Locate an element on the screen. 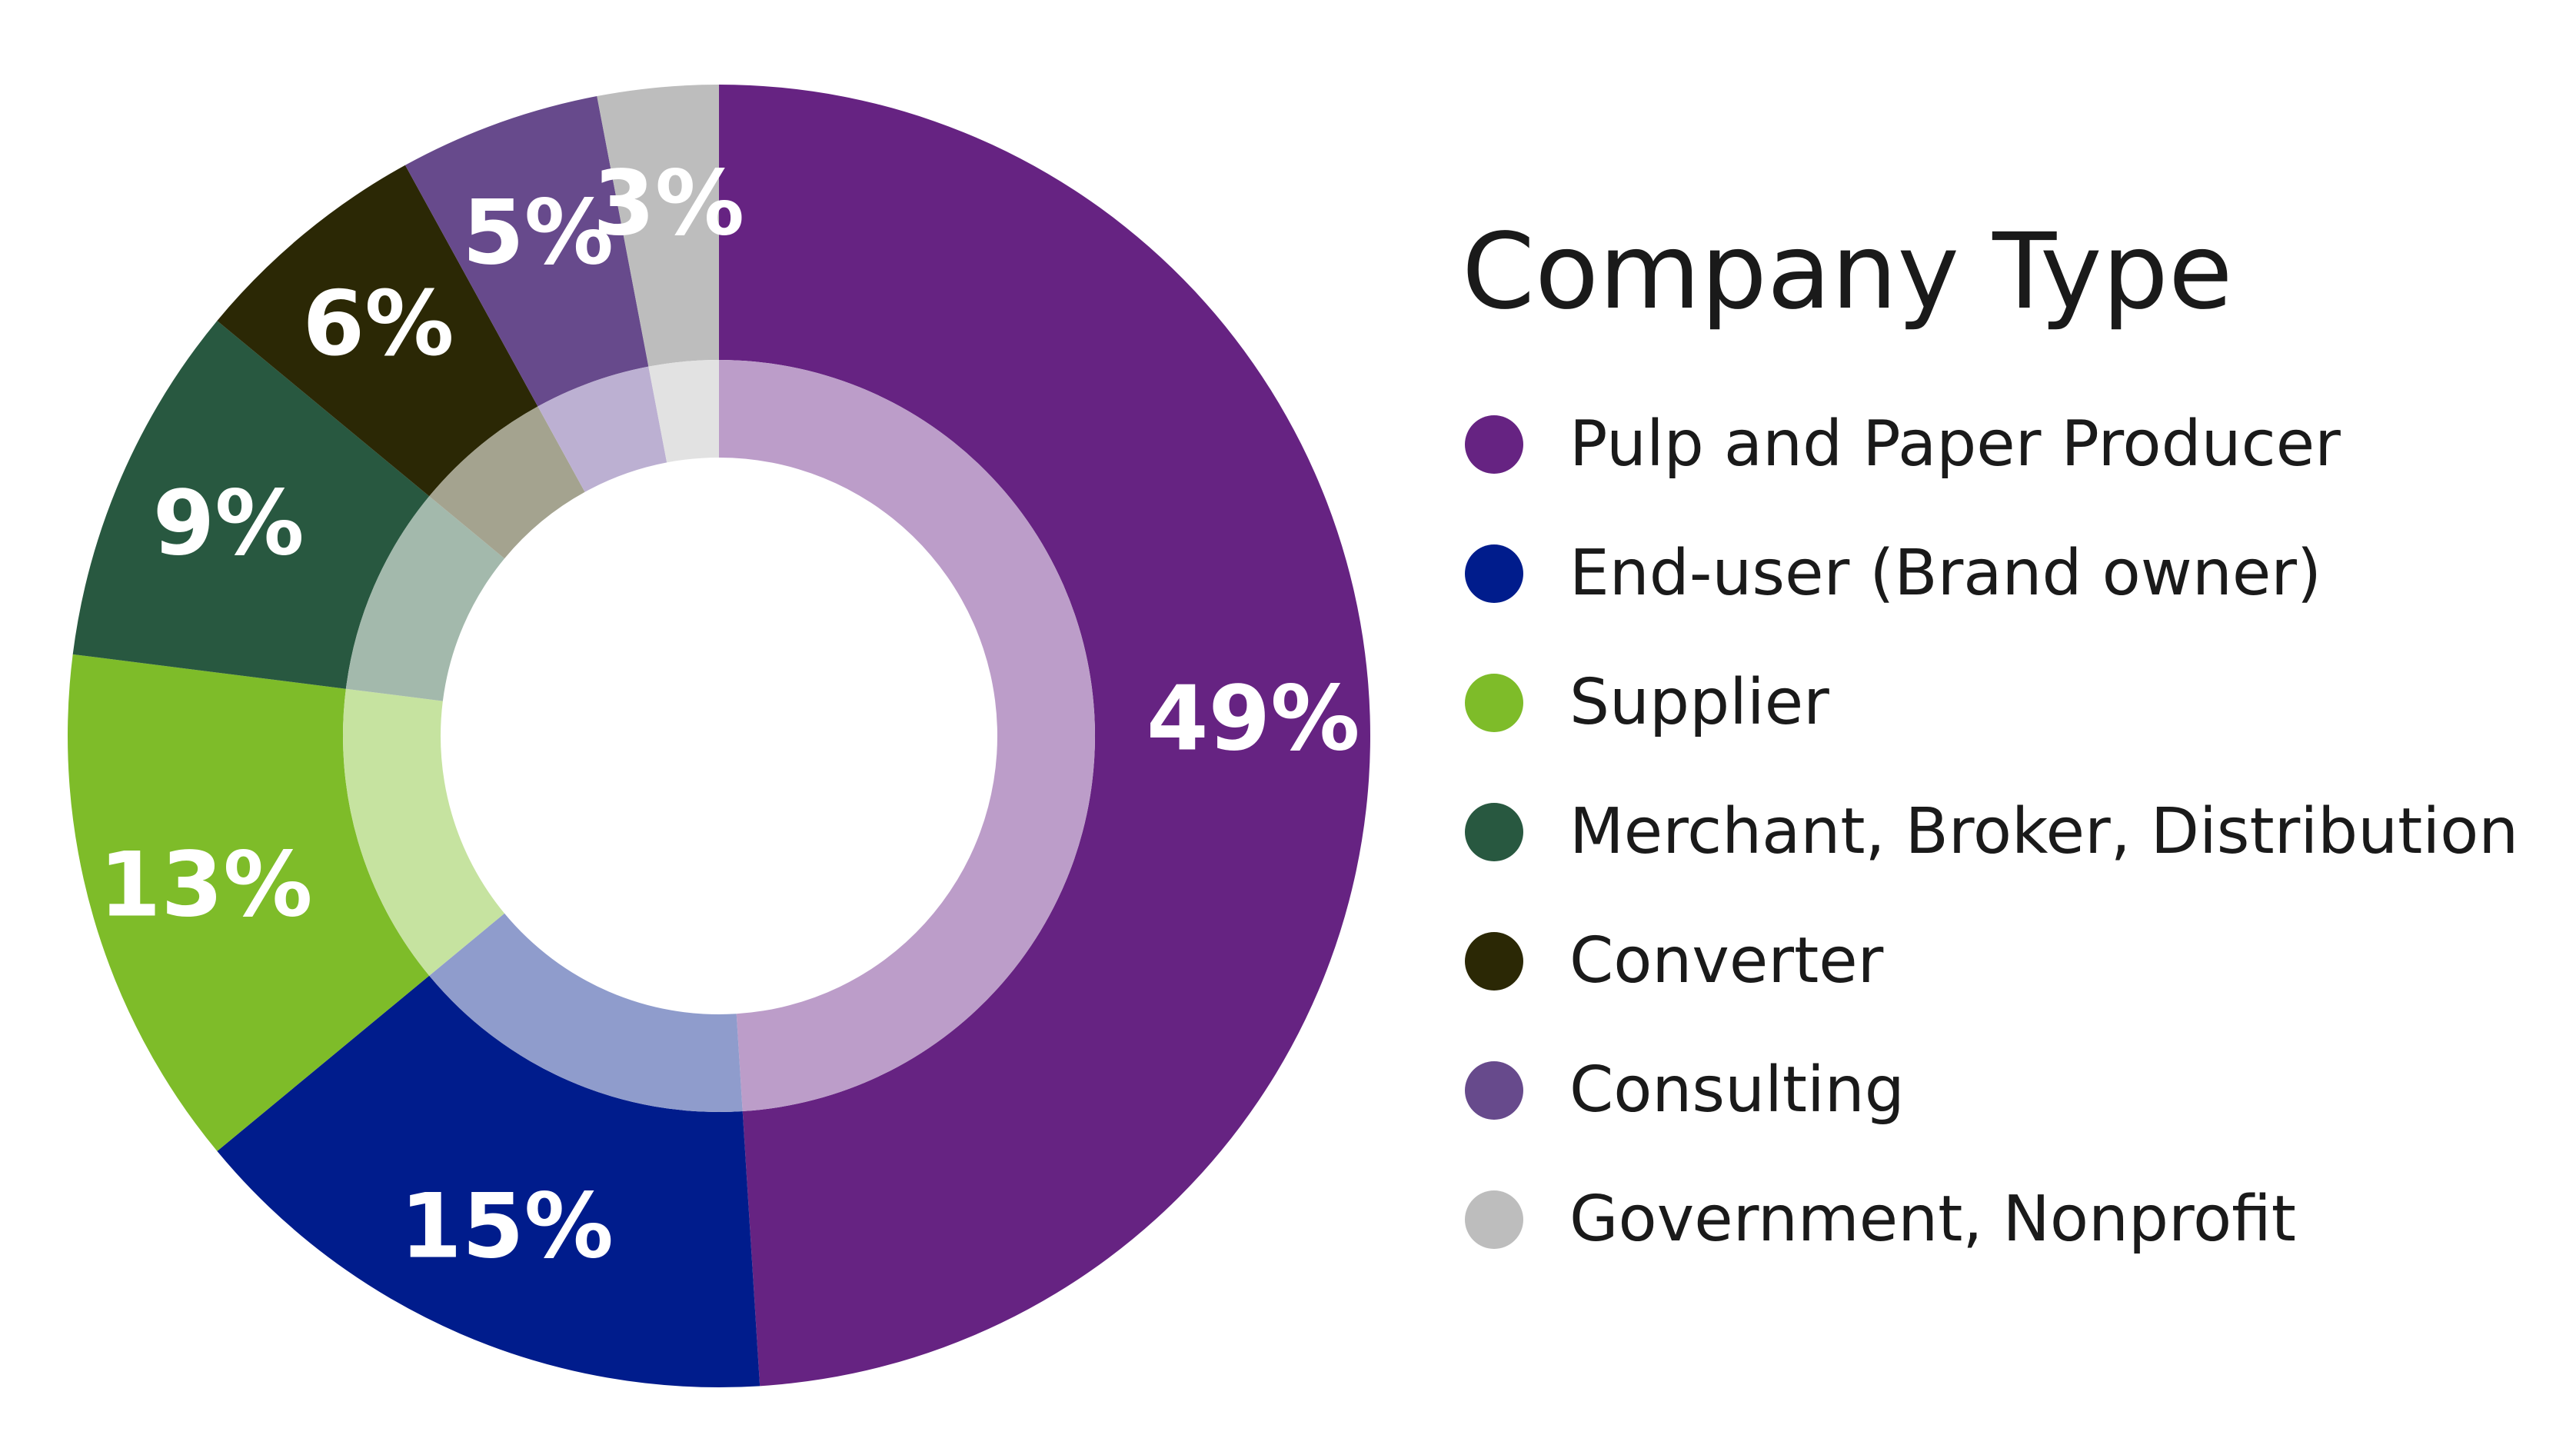 This screenshot has height=1455, width=2576. slice-inner-government-nonprofit is located at coordinates (684, 411).